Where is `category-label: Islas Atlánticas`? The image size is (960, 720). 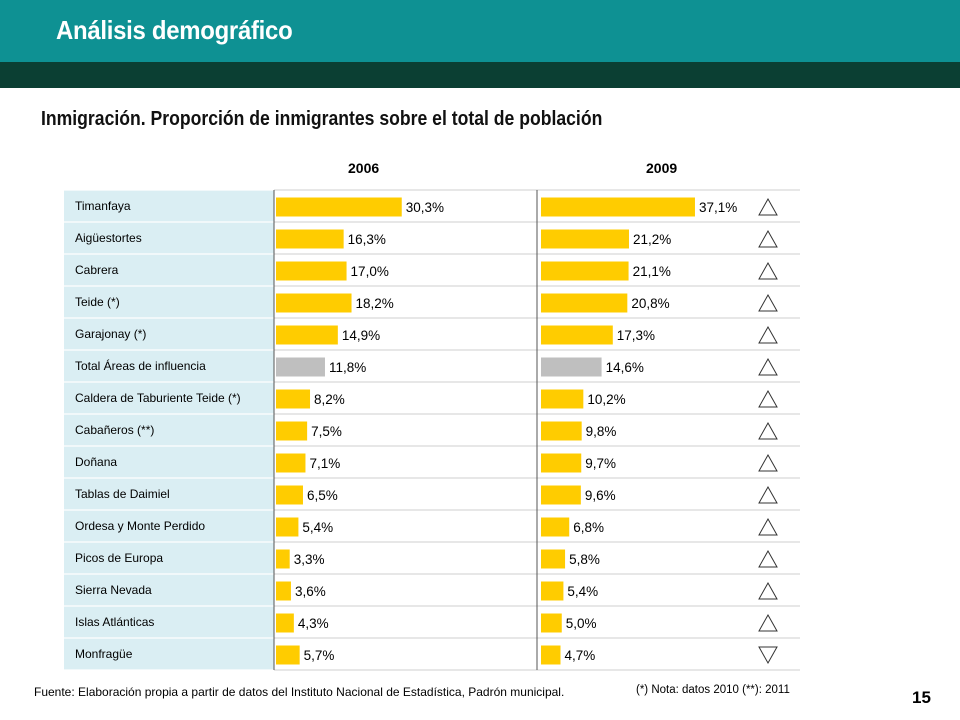 category-label: Islas Atlánticas is located at coordinates (114, 622).